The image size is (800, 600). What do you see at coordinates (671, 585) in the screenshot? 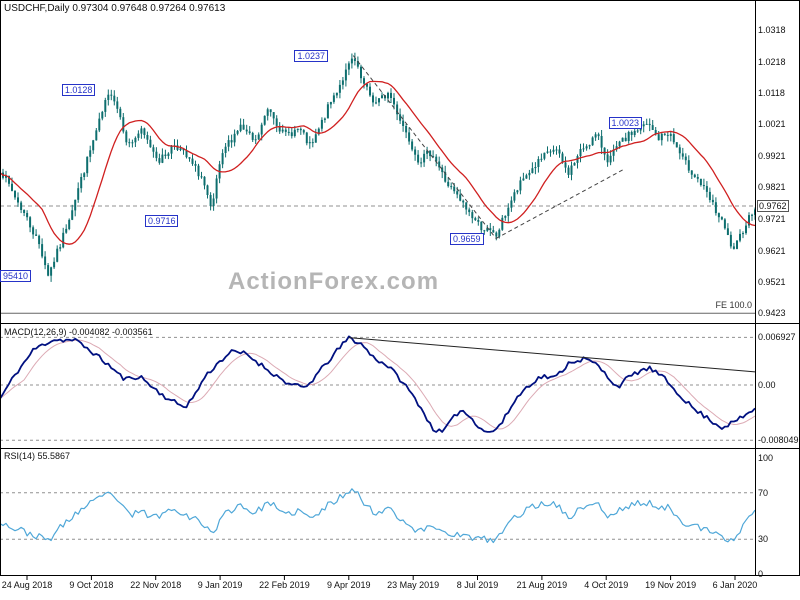
I see `date-axis-label: 19 Nov 2019` at bounding box center [671, 585].